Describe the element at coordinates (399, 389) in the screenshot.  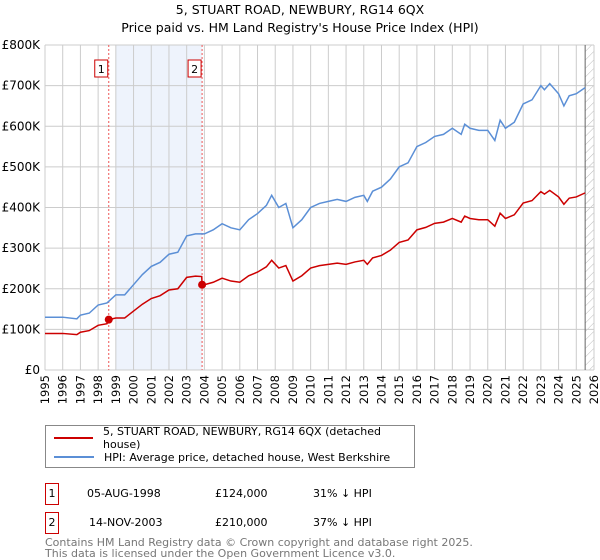
I see `x-tick-label: 2015` at that location.